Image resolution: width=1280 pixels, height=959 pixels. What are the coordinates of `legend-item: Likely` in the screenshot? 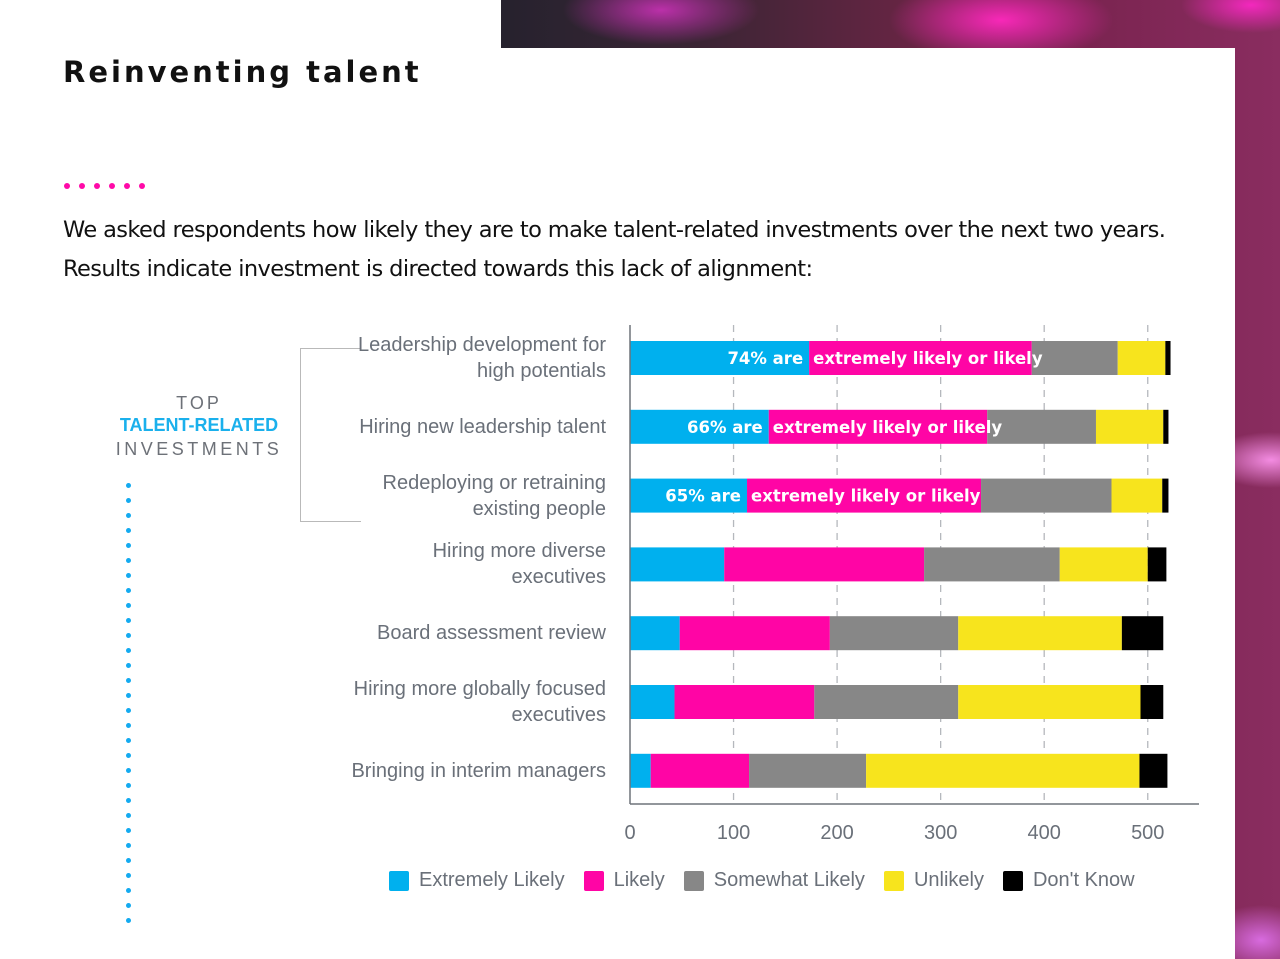 It's located at (624, 880).